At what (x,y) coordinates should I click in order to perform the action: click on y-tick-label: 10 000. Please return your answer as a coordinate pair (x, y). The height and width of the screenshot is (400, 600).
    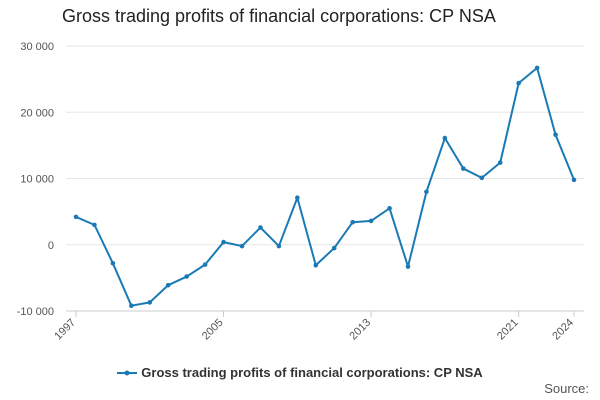
    Looking at the image, I should click on (37, 180).